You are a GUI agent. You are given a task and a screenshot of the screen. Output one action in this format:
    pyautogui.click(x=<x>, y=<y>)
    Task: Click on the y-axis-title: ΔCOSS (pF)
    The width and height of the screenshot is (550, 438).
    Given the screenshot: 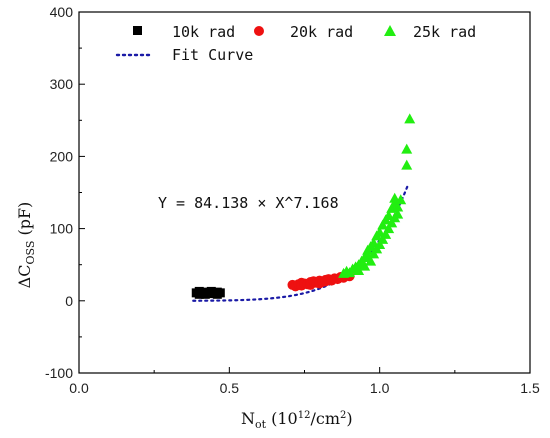 What is the action you would take?
    pyautogui.click(x=26, y=245)
    